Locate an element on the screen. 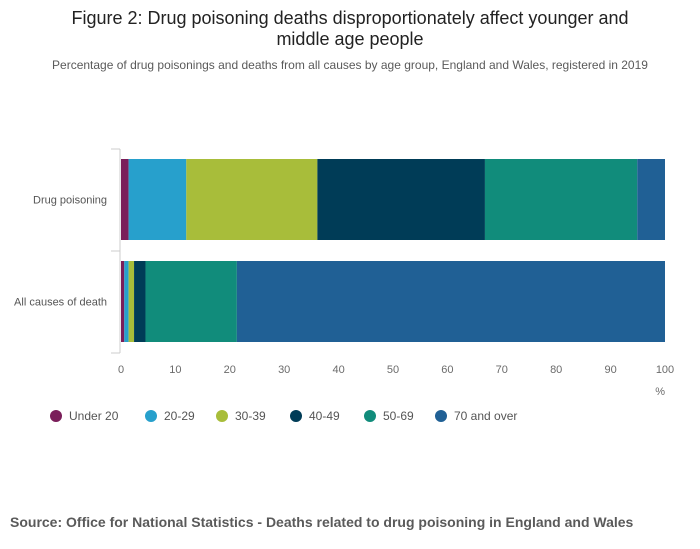 Image resolution: width=700 pixels, height=549 pixels. x-tick-label: 80 is located at coordinates (556, 370).